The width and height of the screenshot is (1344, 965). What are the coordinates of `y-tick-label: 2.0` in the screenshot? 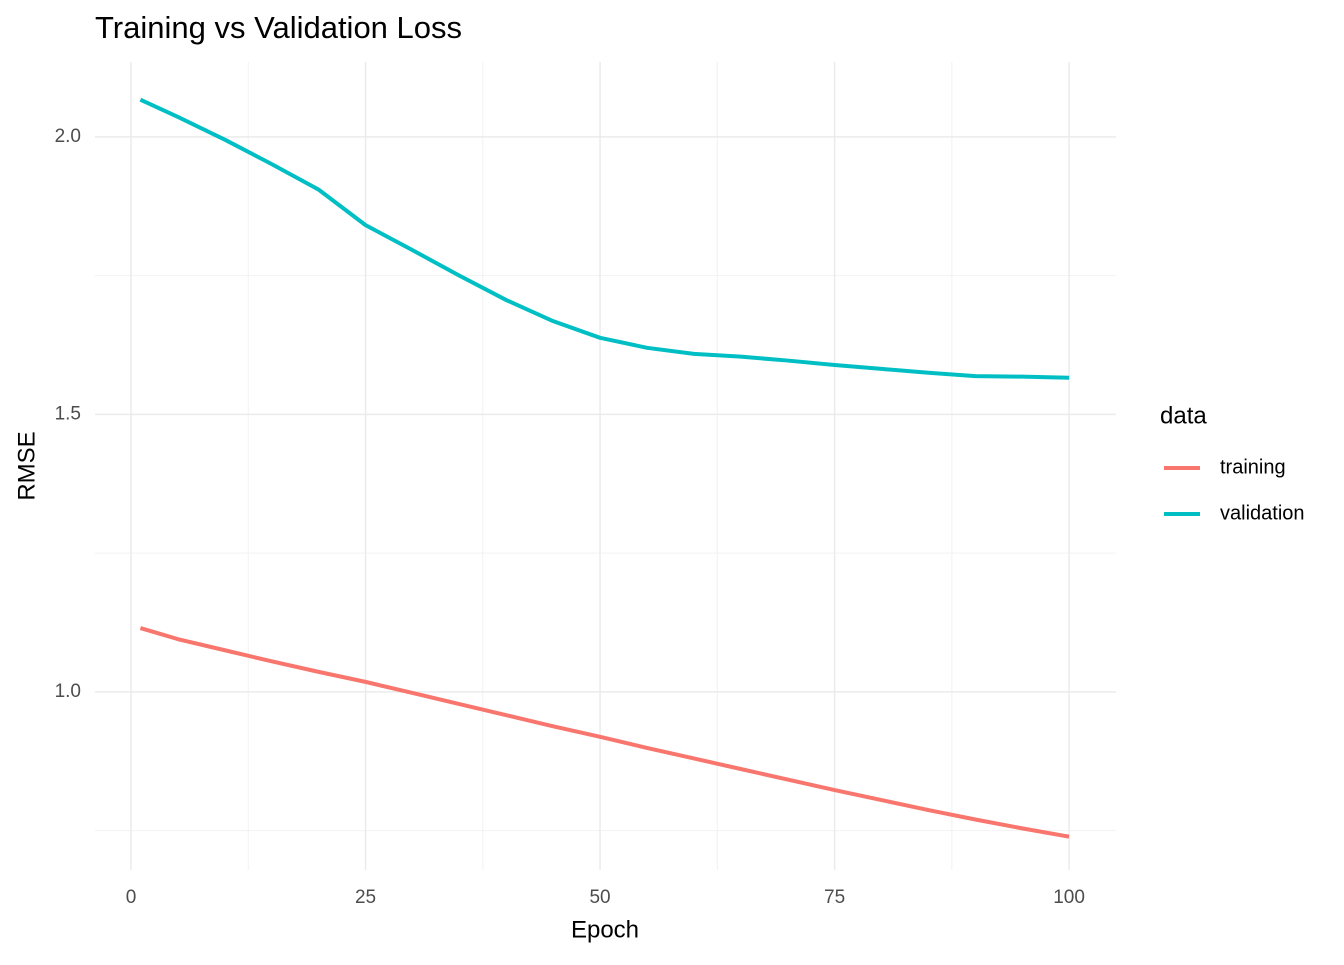 It's located at (68, 136).